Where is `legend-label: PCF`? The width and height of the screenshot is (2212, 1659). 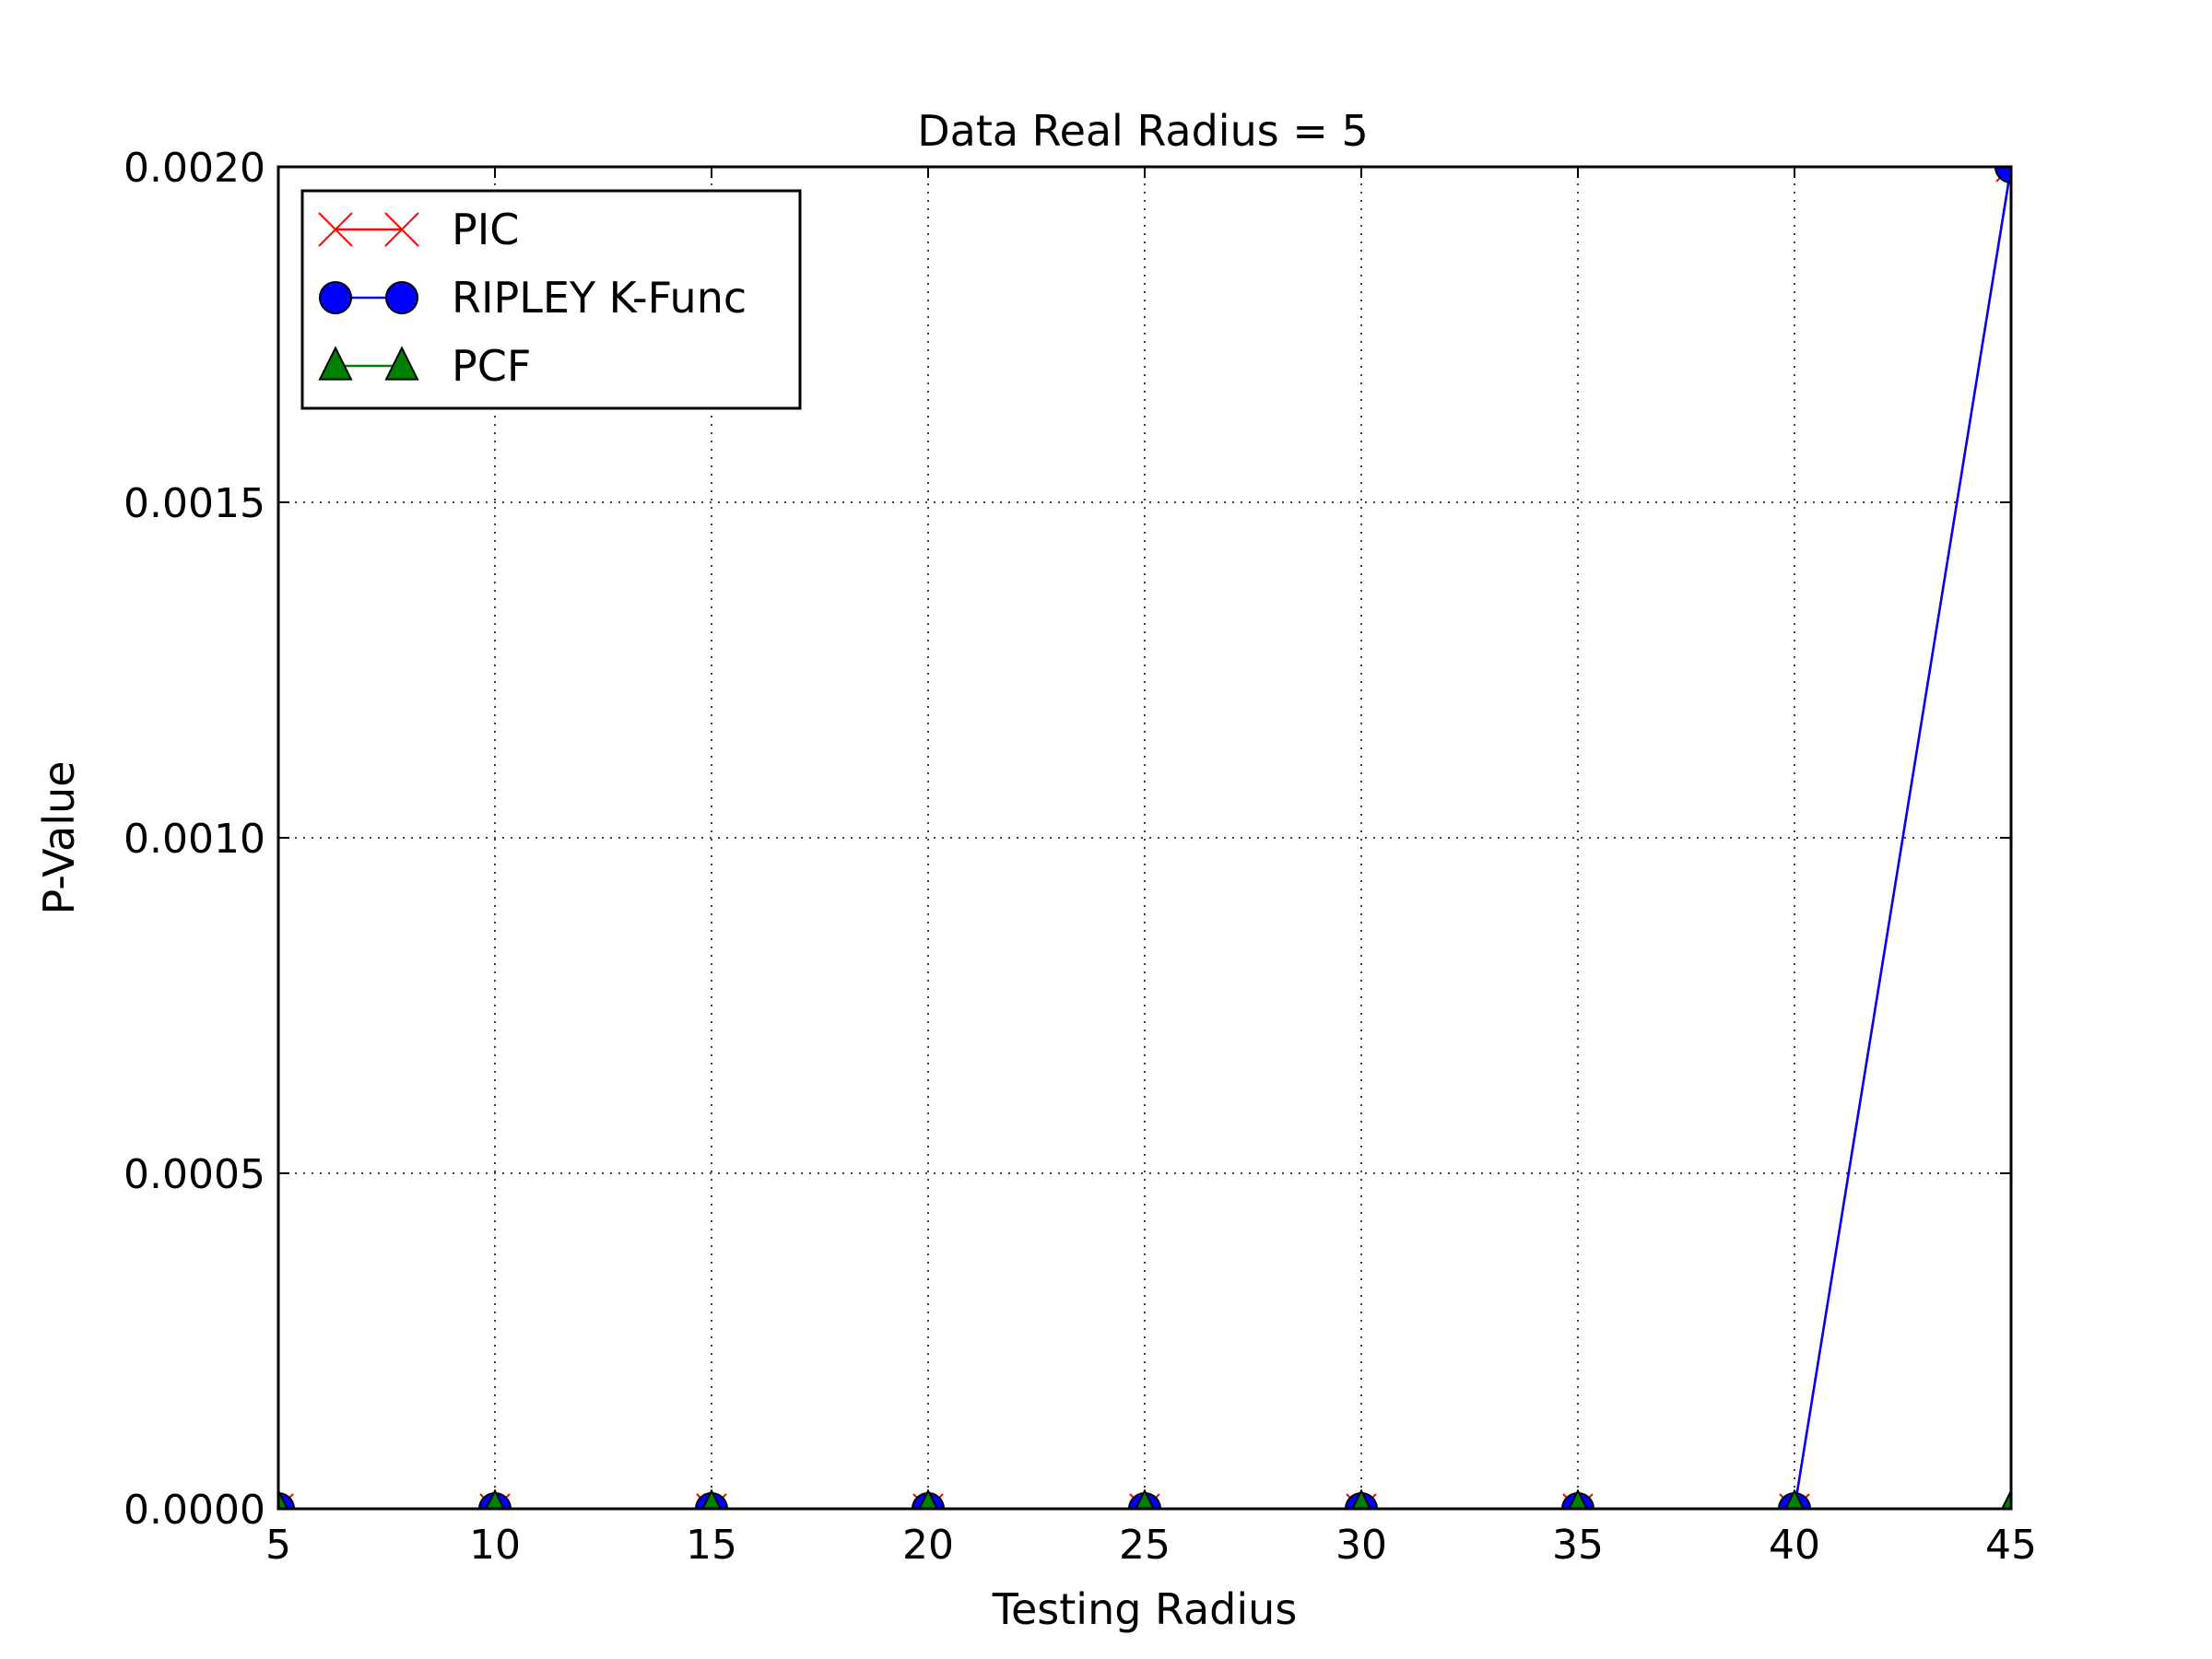
legend-label: PCF is located at coordinates (491, 366).